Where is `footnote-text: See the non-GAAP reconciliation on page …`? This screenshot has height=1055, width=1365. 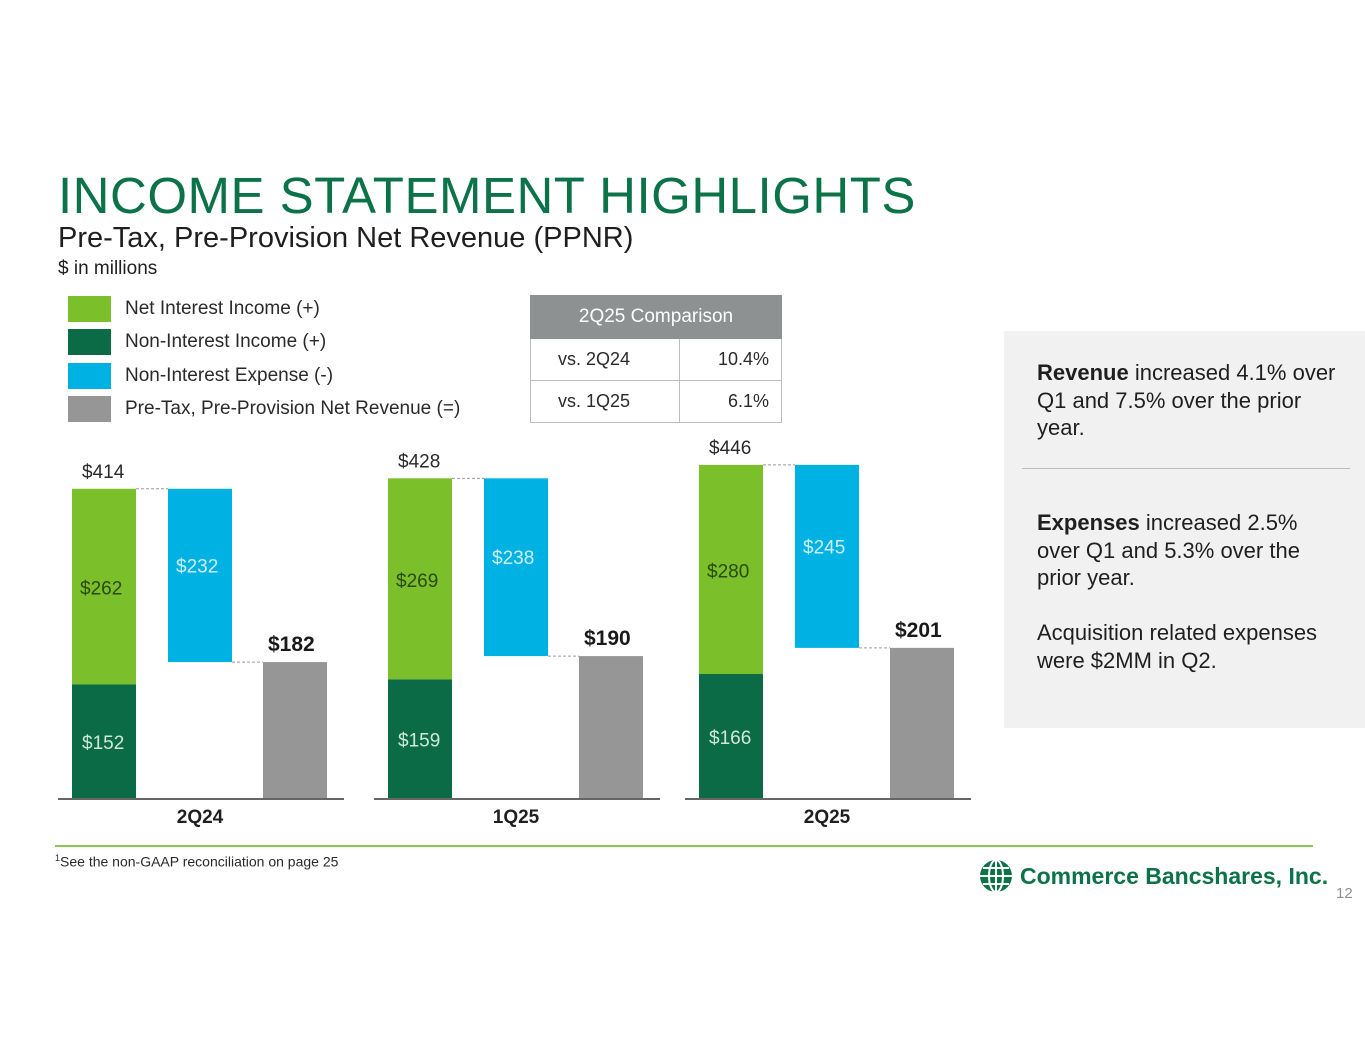
footnote-text: See the non-GAAP reconciliation on page … is located at coordinates (199, 861).